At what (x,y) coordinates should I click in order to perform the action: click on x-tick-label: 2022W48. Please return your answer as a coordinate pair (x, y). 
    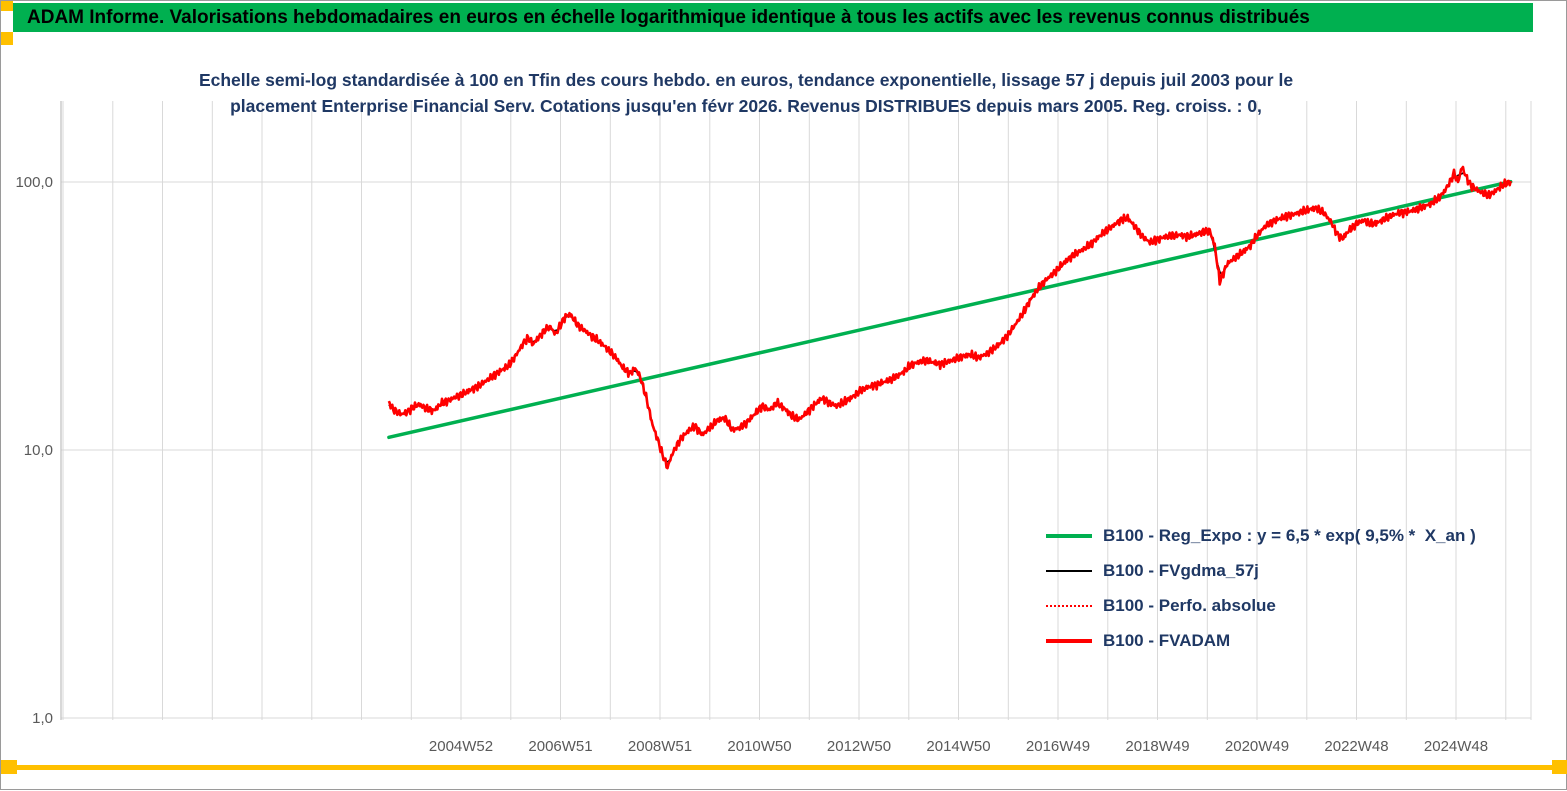
    Looking at the image, I should click on (1356, 746).